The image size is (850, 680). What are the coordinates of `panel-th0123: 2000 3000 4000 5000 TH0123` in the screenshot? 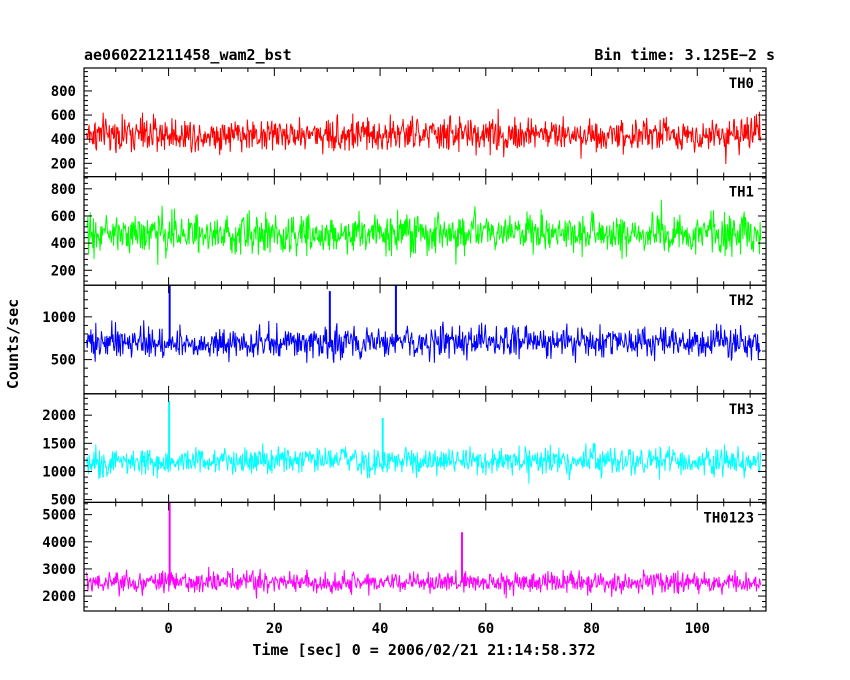 It's located at (404, 556).